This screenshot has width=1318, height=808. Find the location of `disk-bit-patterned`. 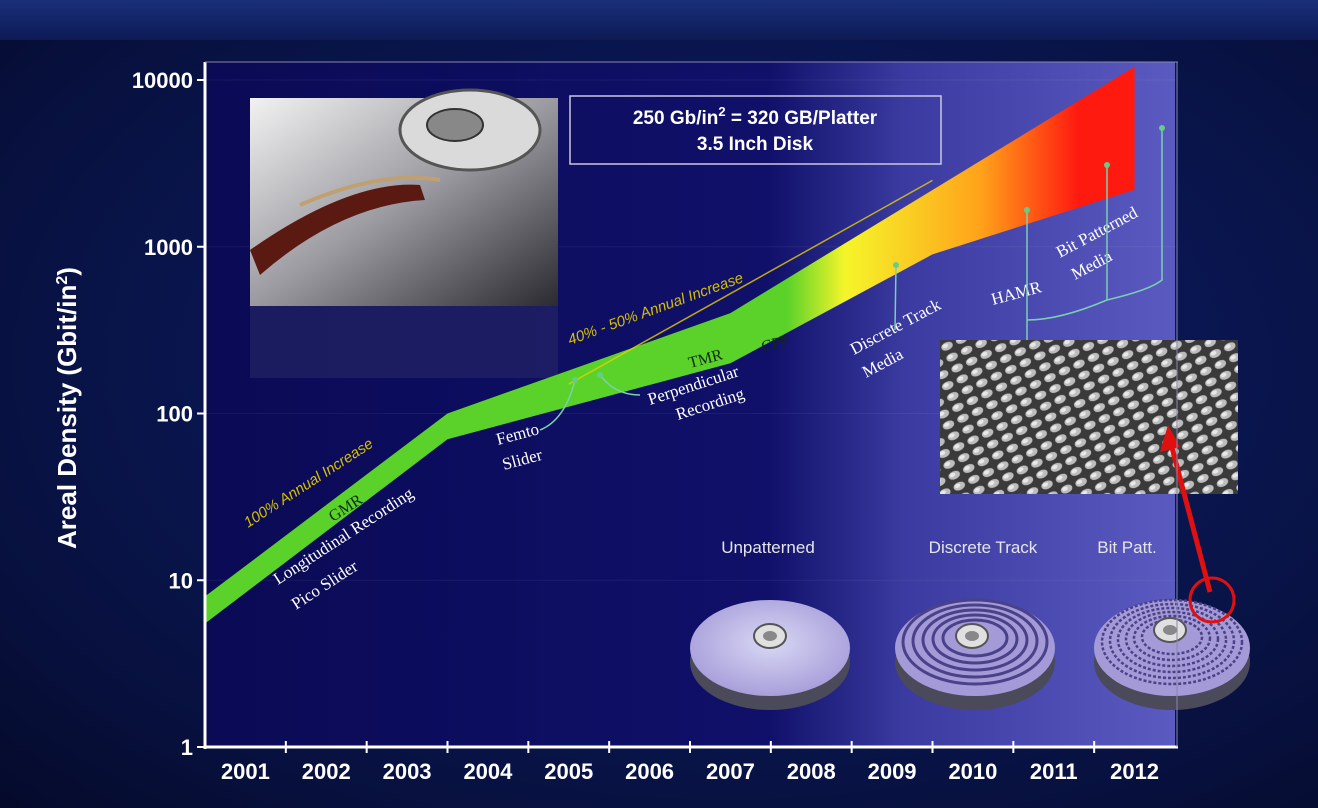

disk-bit-patterned is located at coordinates (1172, 643).